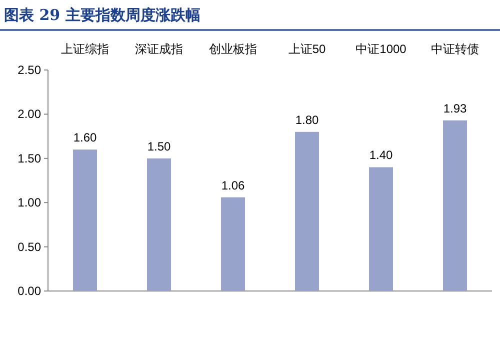  I want to click on x-tick-label: 深证成指, so click(159, 49).